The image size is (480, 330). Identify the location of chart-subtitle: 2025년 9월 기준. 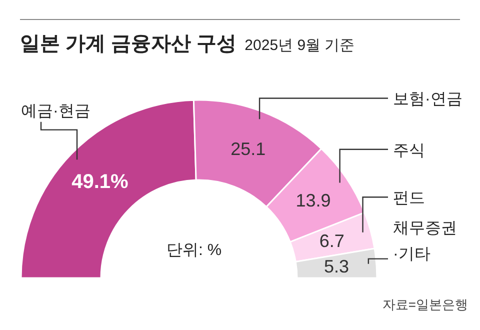
(299, 45).